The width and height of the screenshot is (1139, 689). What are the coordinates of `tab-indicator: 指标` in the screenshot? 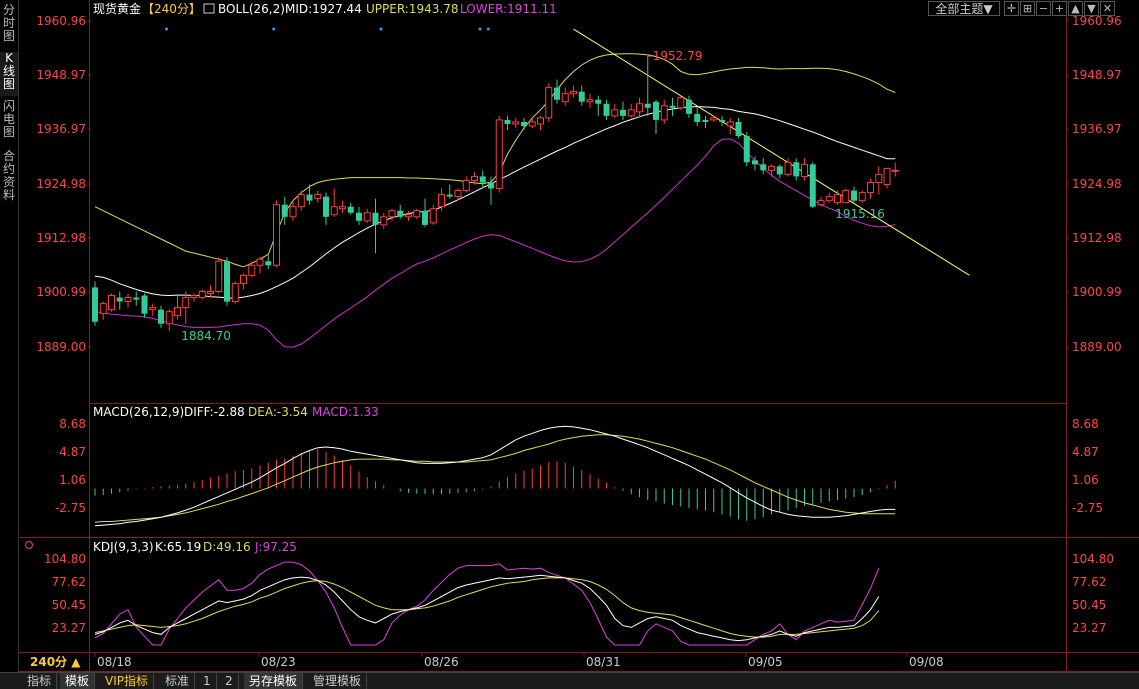 It's located at (40, 681).